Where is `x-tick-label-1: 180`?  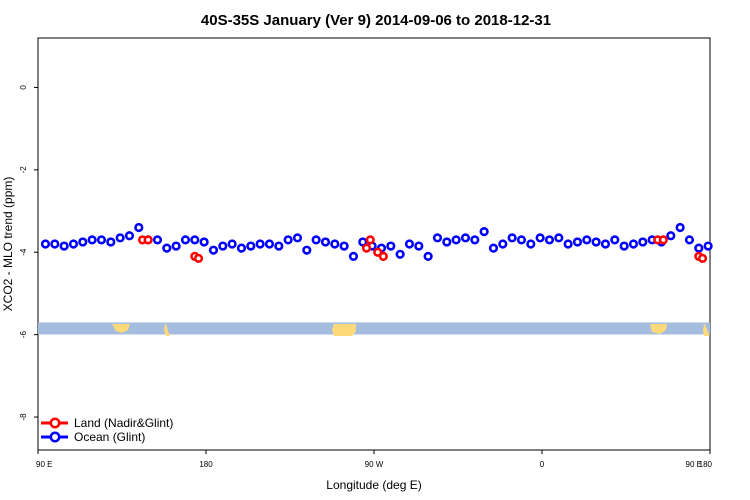 x-tick-label-1: 180 is located at coordinates (206, 464).